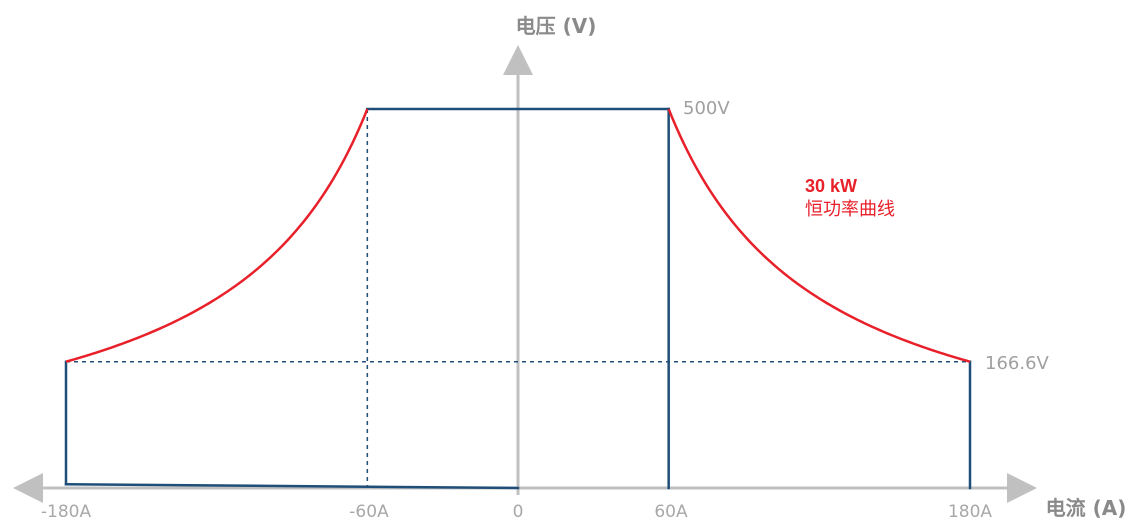 This screenshot has height=522, width=1135. I want to click on power-annotation-text: 恒功率曲线, so click(850, 209).